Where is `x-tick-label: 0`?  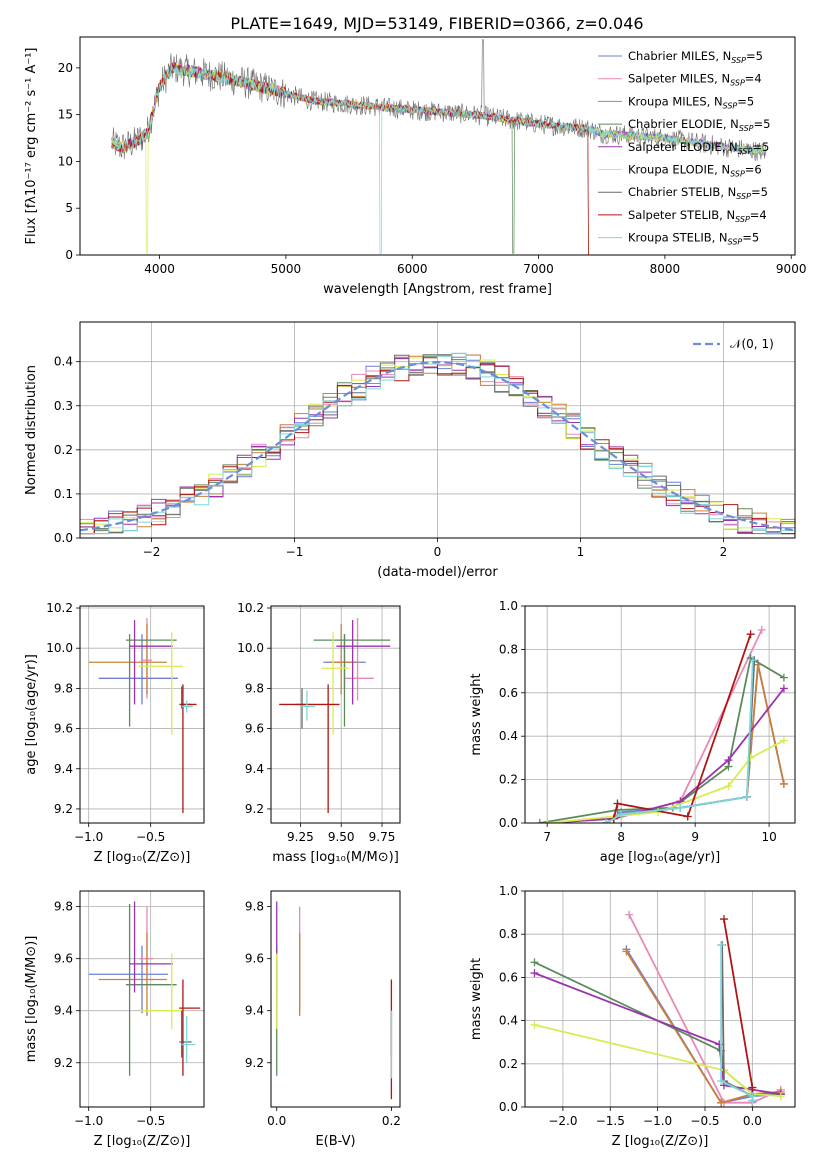
x-tick-label: 0 is located at coordinates (438, 552).